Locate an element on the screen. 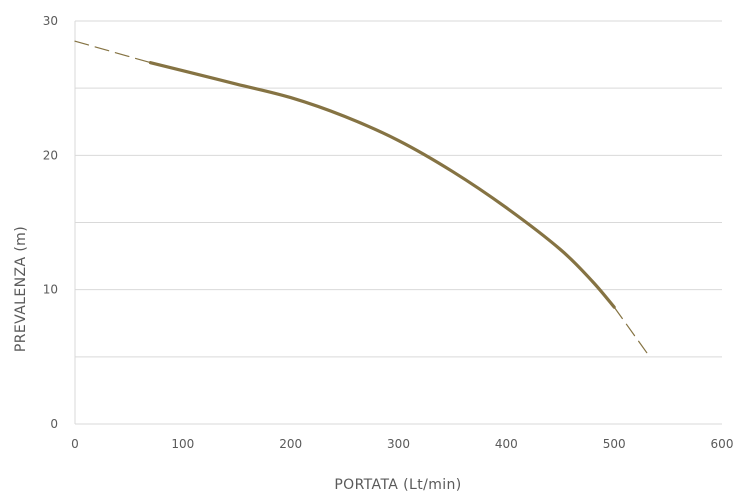 The width and height of the screenshot is (736, 492). x-tick-label: 200 is located at coordinates (290, 444).